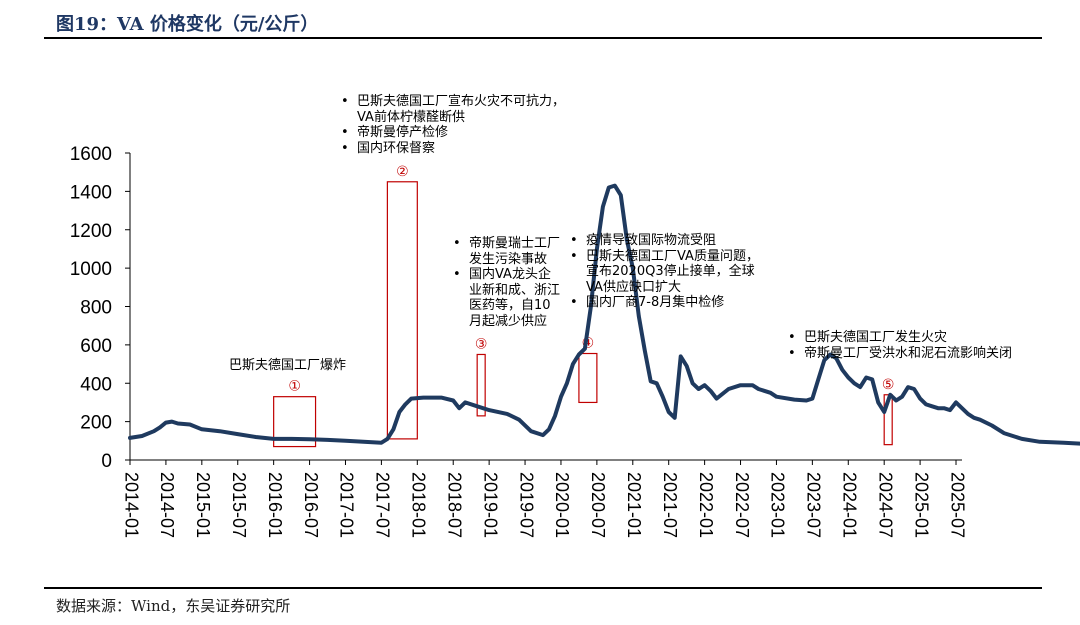  Describe the element at coordinates (383, 505) in the screenshot. I see `x-tick-label: 2017-07` at that location.